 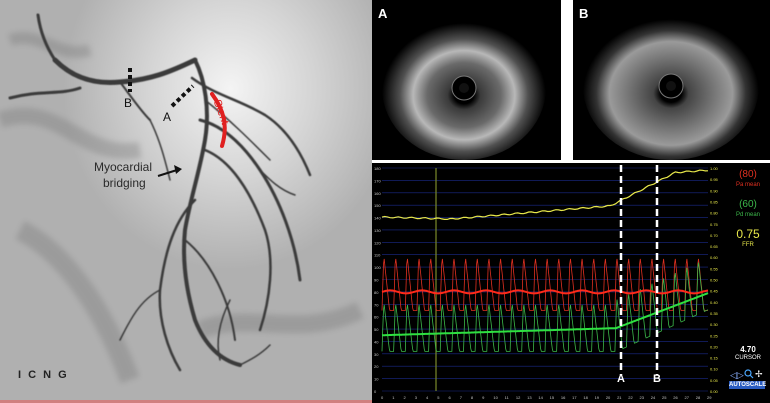 What do you see at coordinates (675, 397) in the screenshot?
I see `x-axis-tick: 26` at bounding box center [675, 397].